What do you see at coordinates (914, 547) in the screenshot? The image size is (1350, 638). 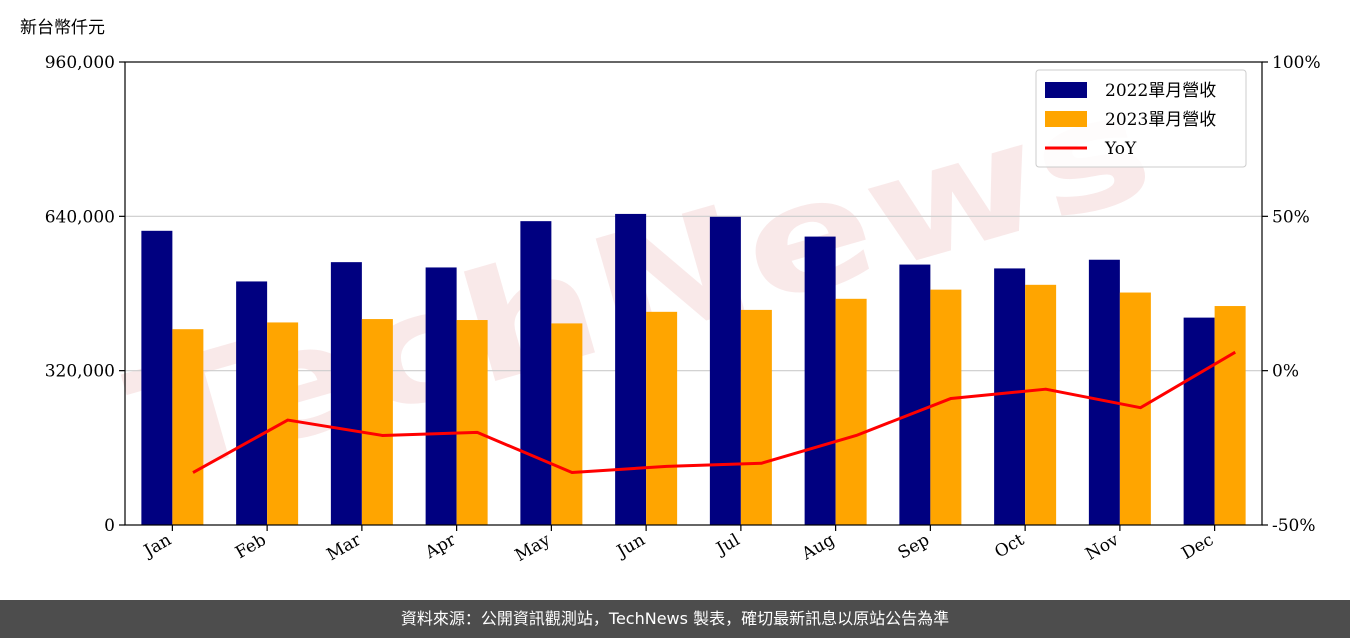 I see `x-tick-label: Sep` at bounding box center [914, 547].